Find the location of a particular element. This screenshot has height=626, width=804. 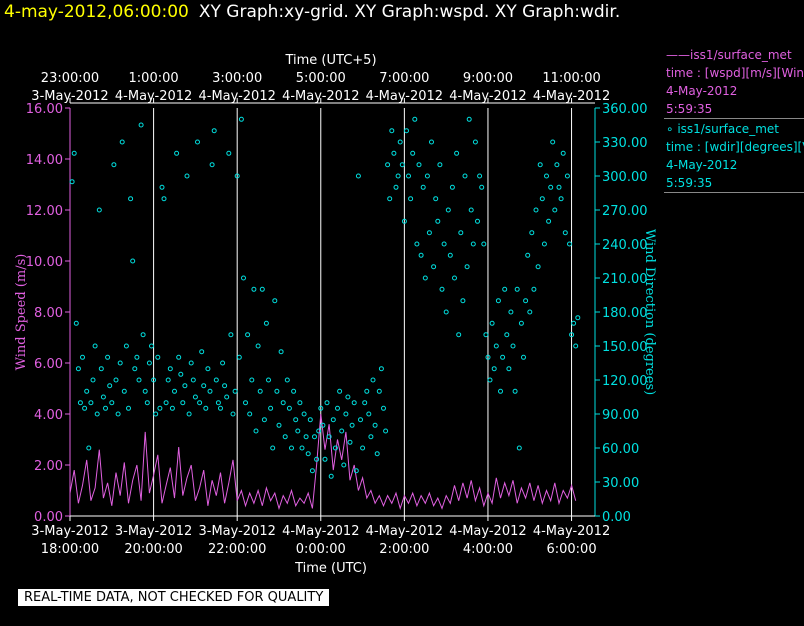

y-tick-label-right: 90.00 is located at coordinates (620, 415).